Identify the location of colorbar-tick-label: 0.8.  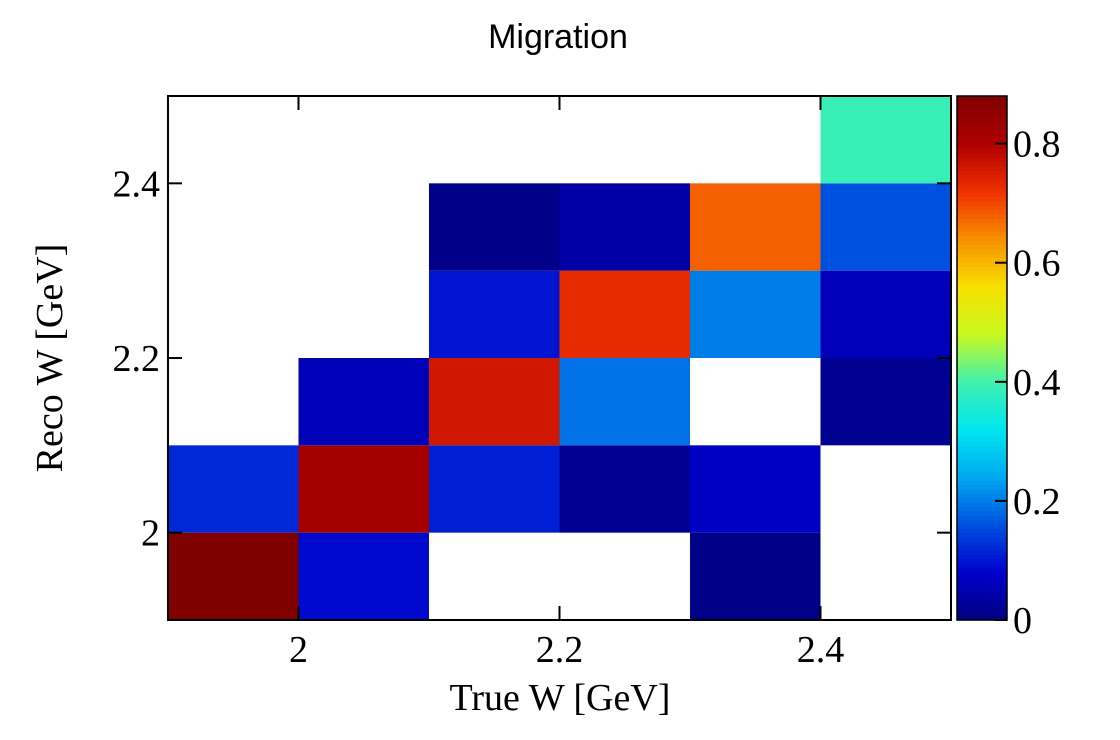
(1037, 145).